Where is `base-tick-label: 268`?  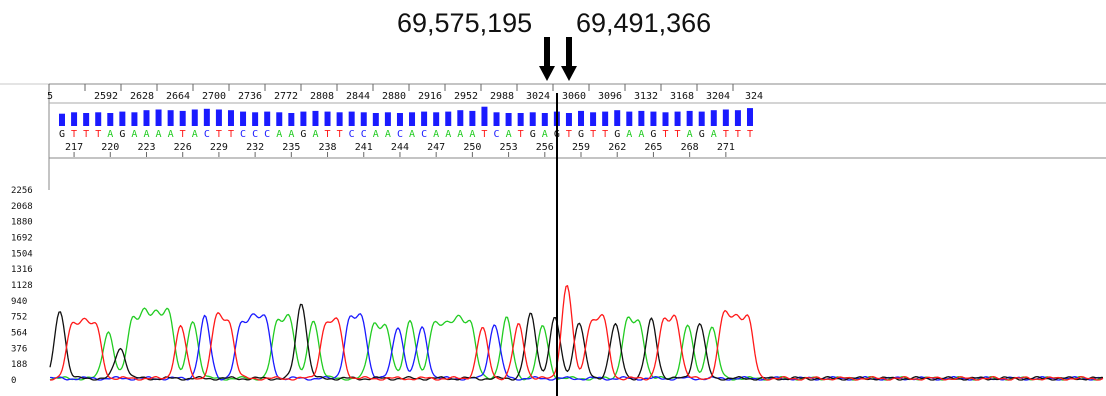
base-tick-label: 268 is located at coordinates (690, 147).